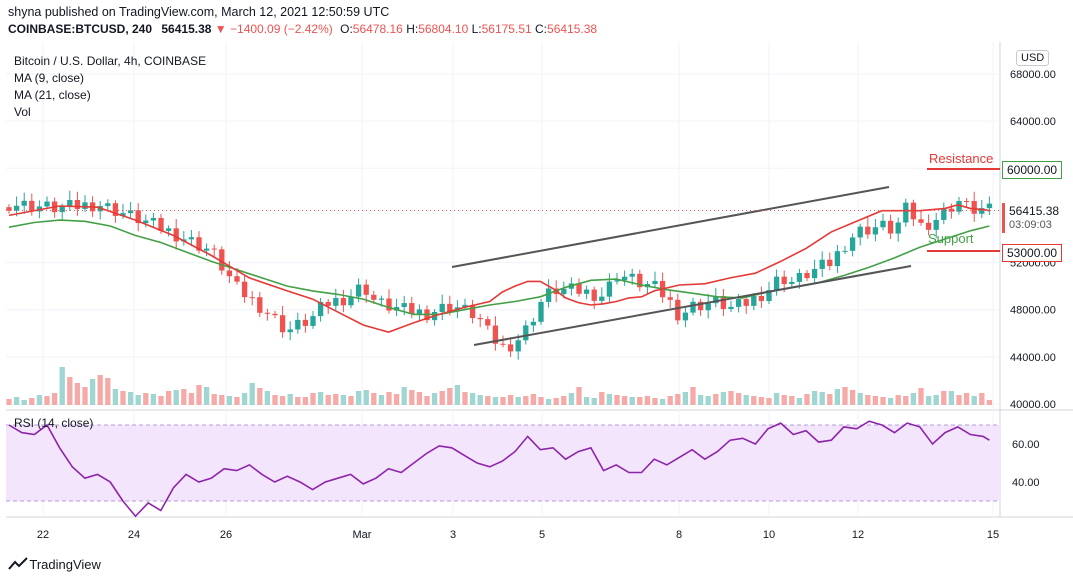 This screenshot has height=584, width=1073. Describe the element at coordinates (54, 423) in the screenshot. I see `rsi-legend: RSI (14, close)` at that location.